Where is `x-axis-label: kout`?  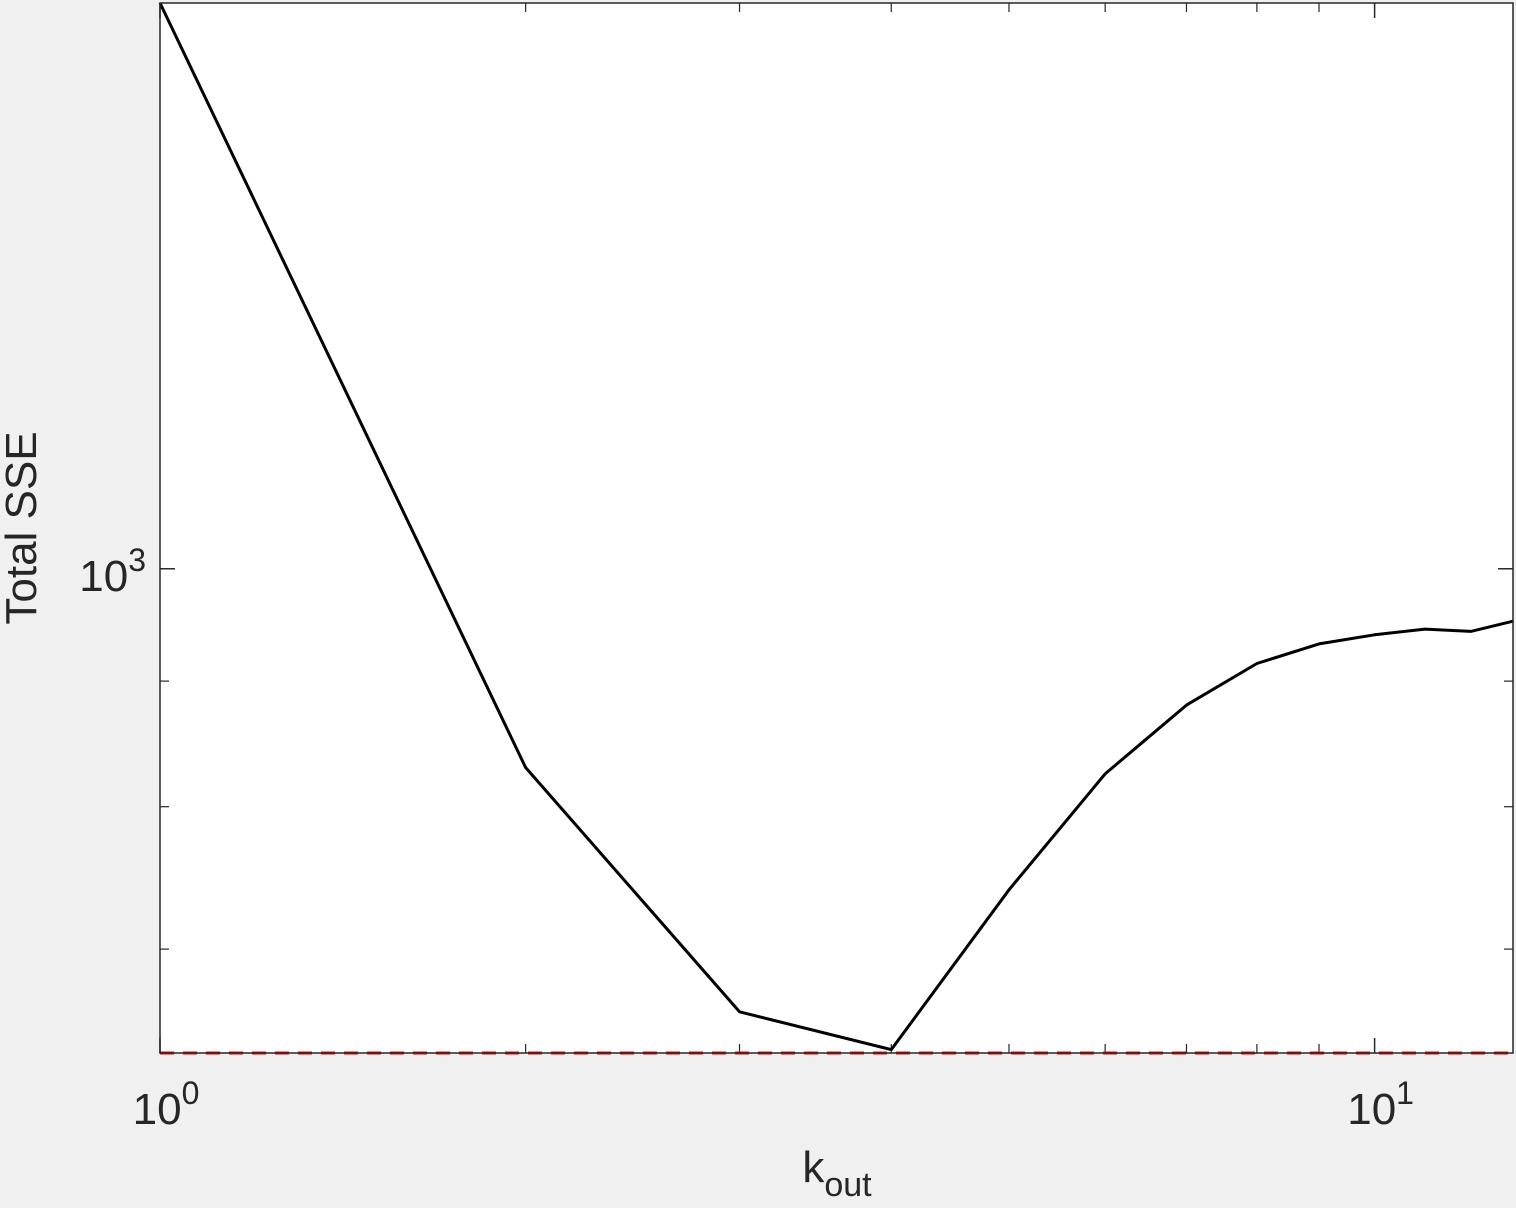 x-axis-label: kout is located at coordinates (837, 1173).